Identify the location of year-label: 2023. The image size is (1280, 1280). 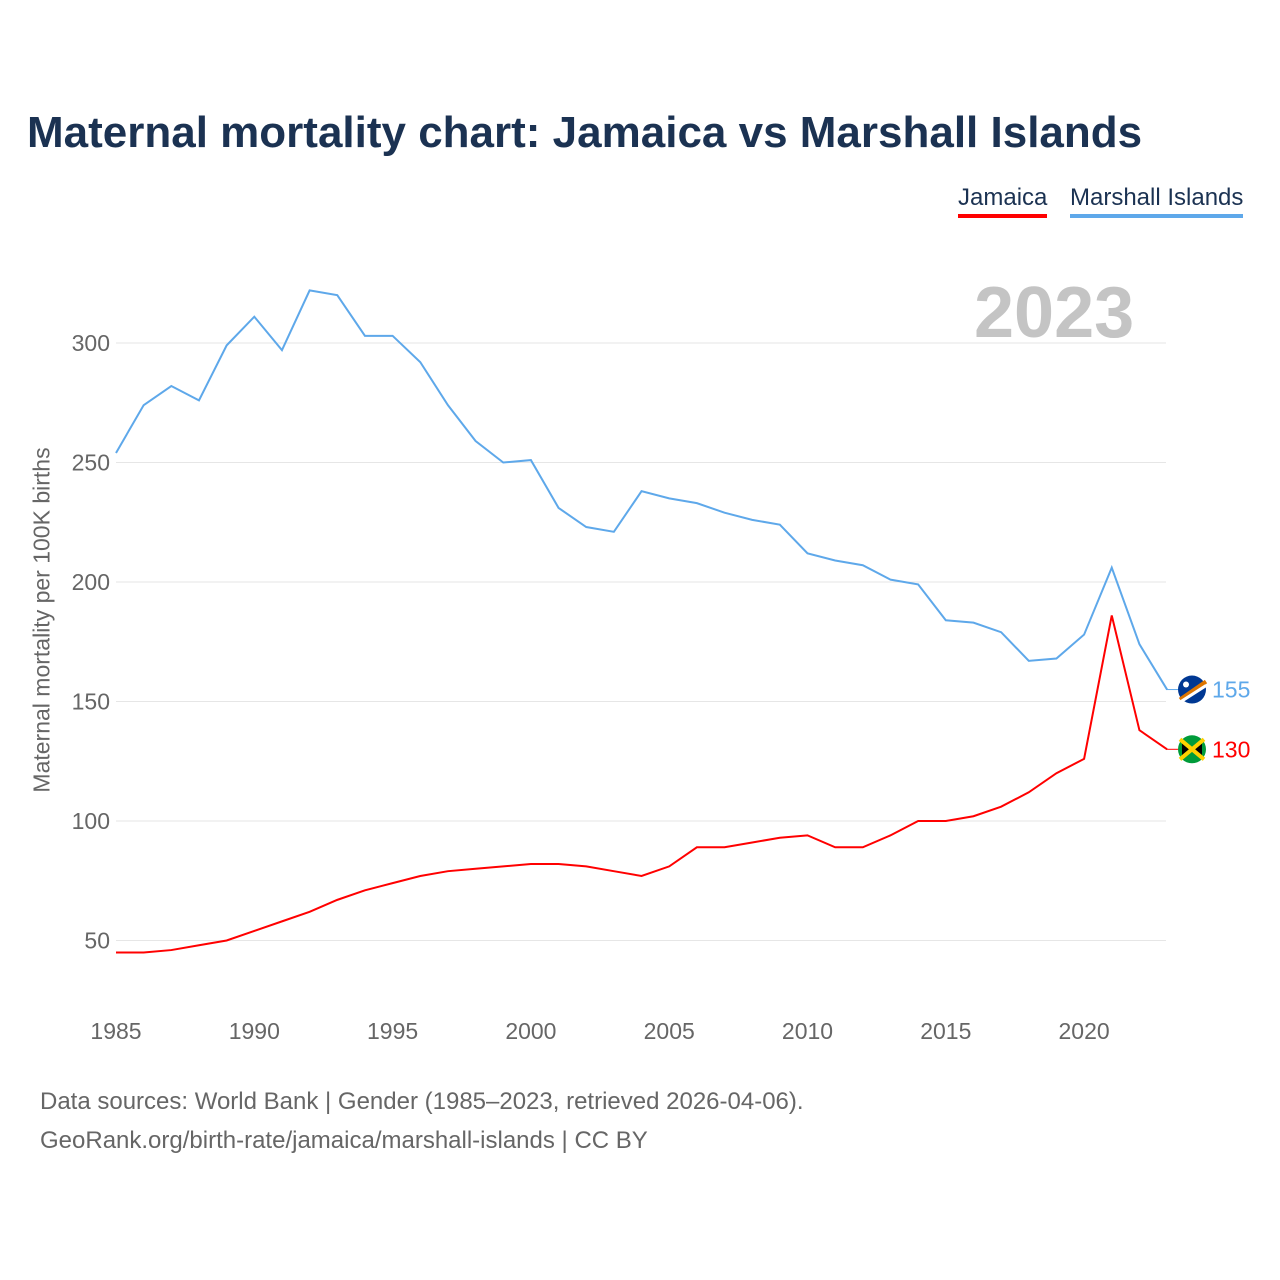
(1054, 313).